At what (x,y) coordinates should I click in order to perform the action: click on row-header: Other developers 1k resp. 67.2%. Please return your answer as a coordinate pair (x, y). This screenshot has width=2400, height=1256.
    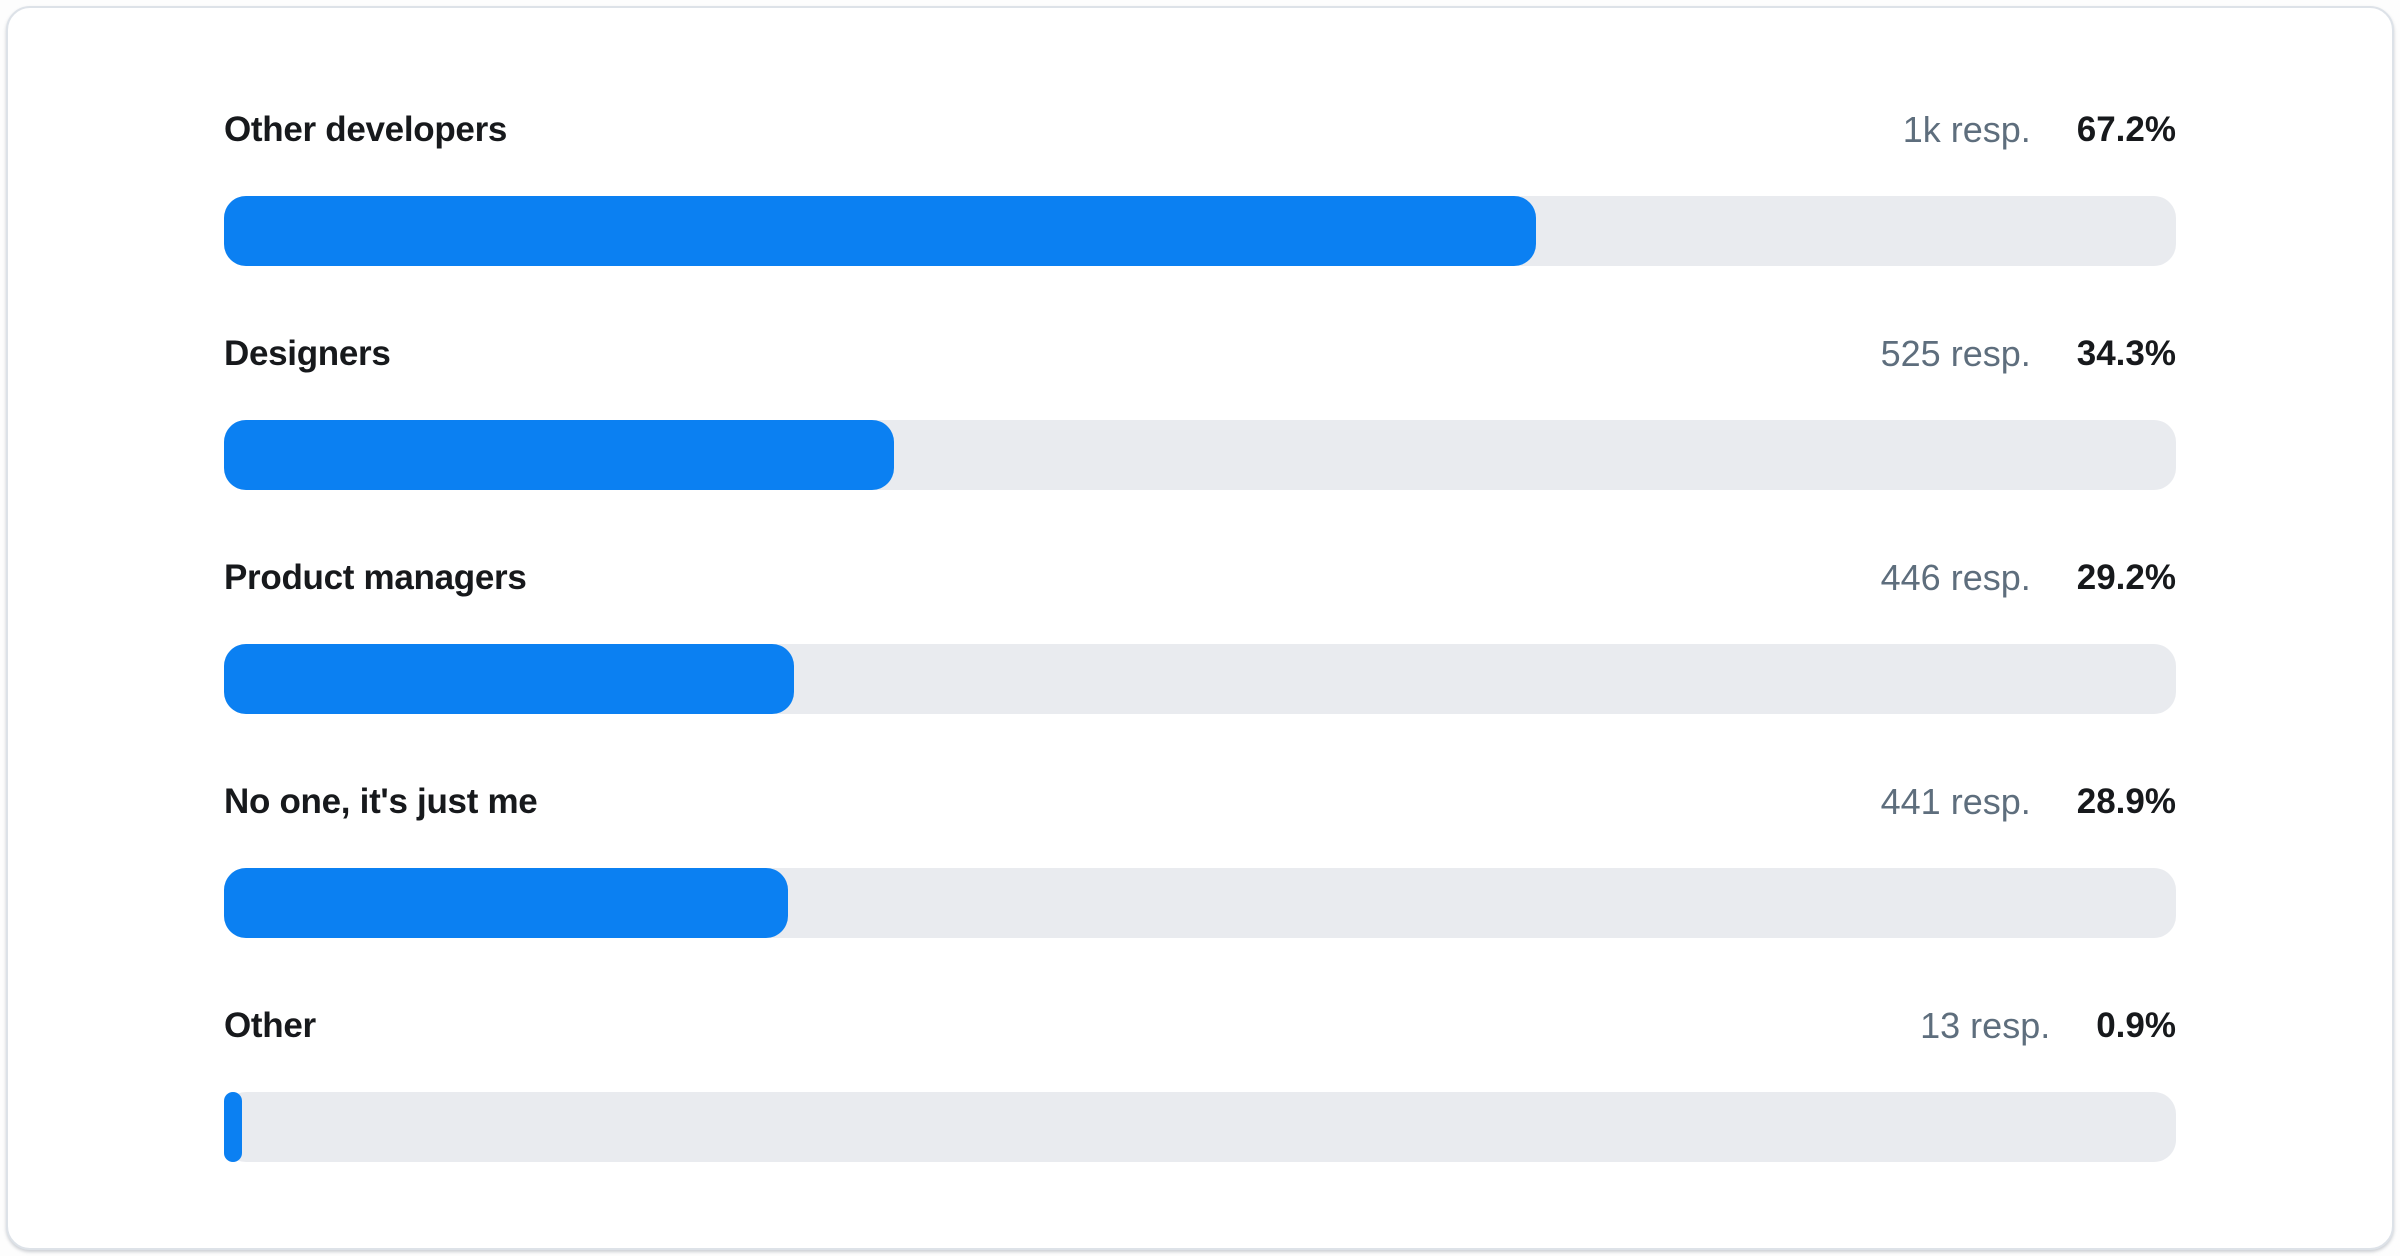
    Looking at the image, I should click on (1200, 130).